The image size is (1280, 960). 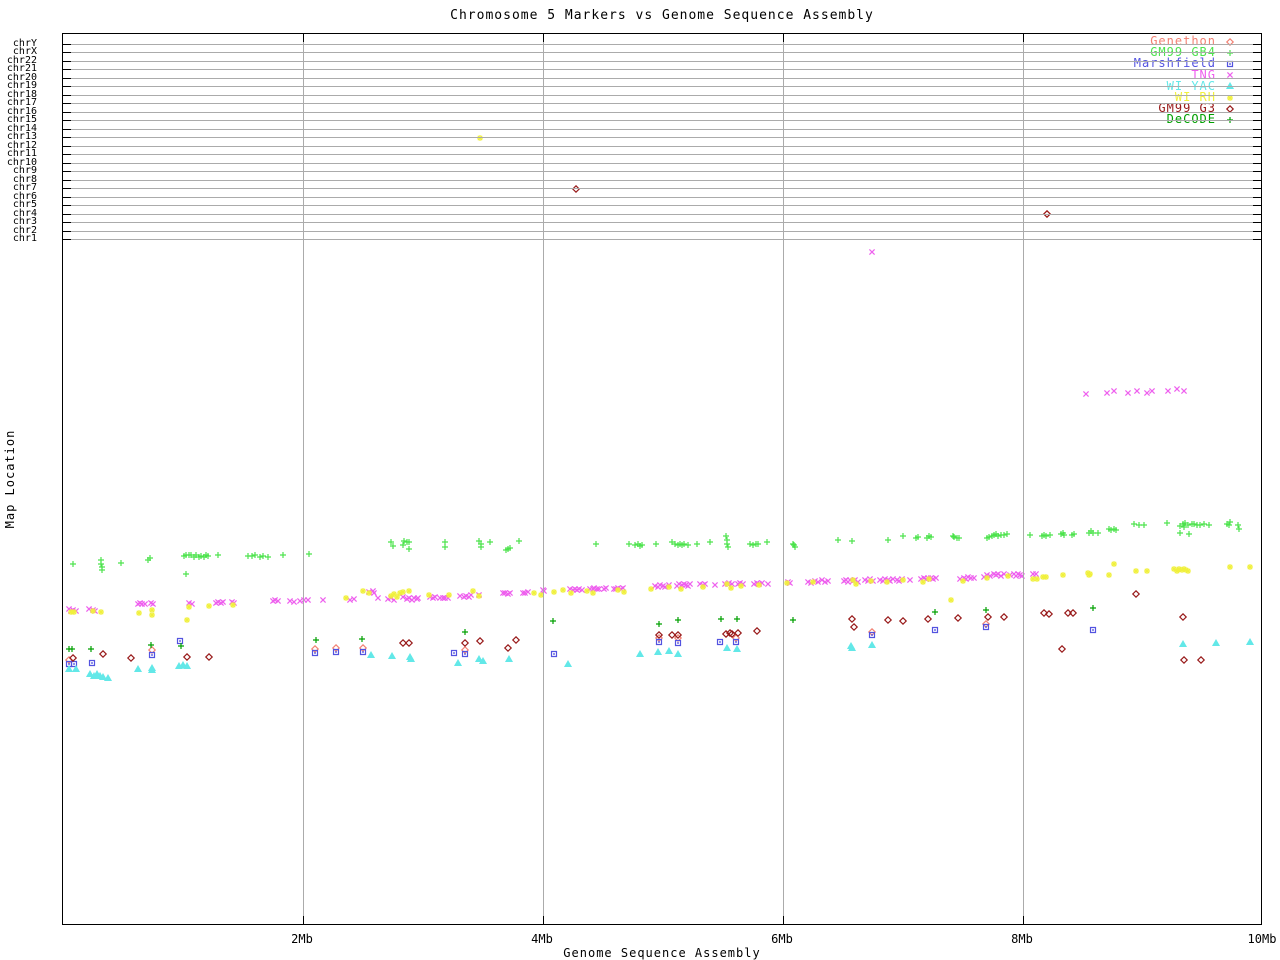 What do you see at coordinates (1022, 939) in the screenshot?
I see `x-tick-label: 8Mb` at bounding box center [1022, 939].